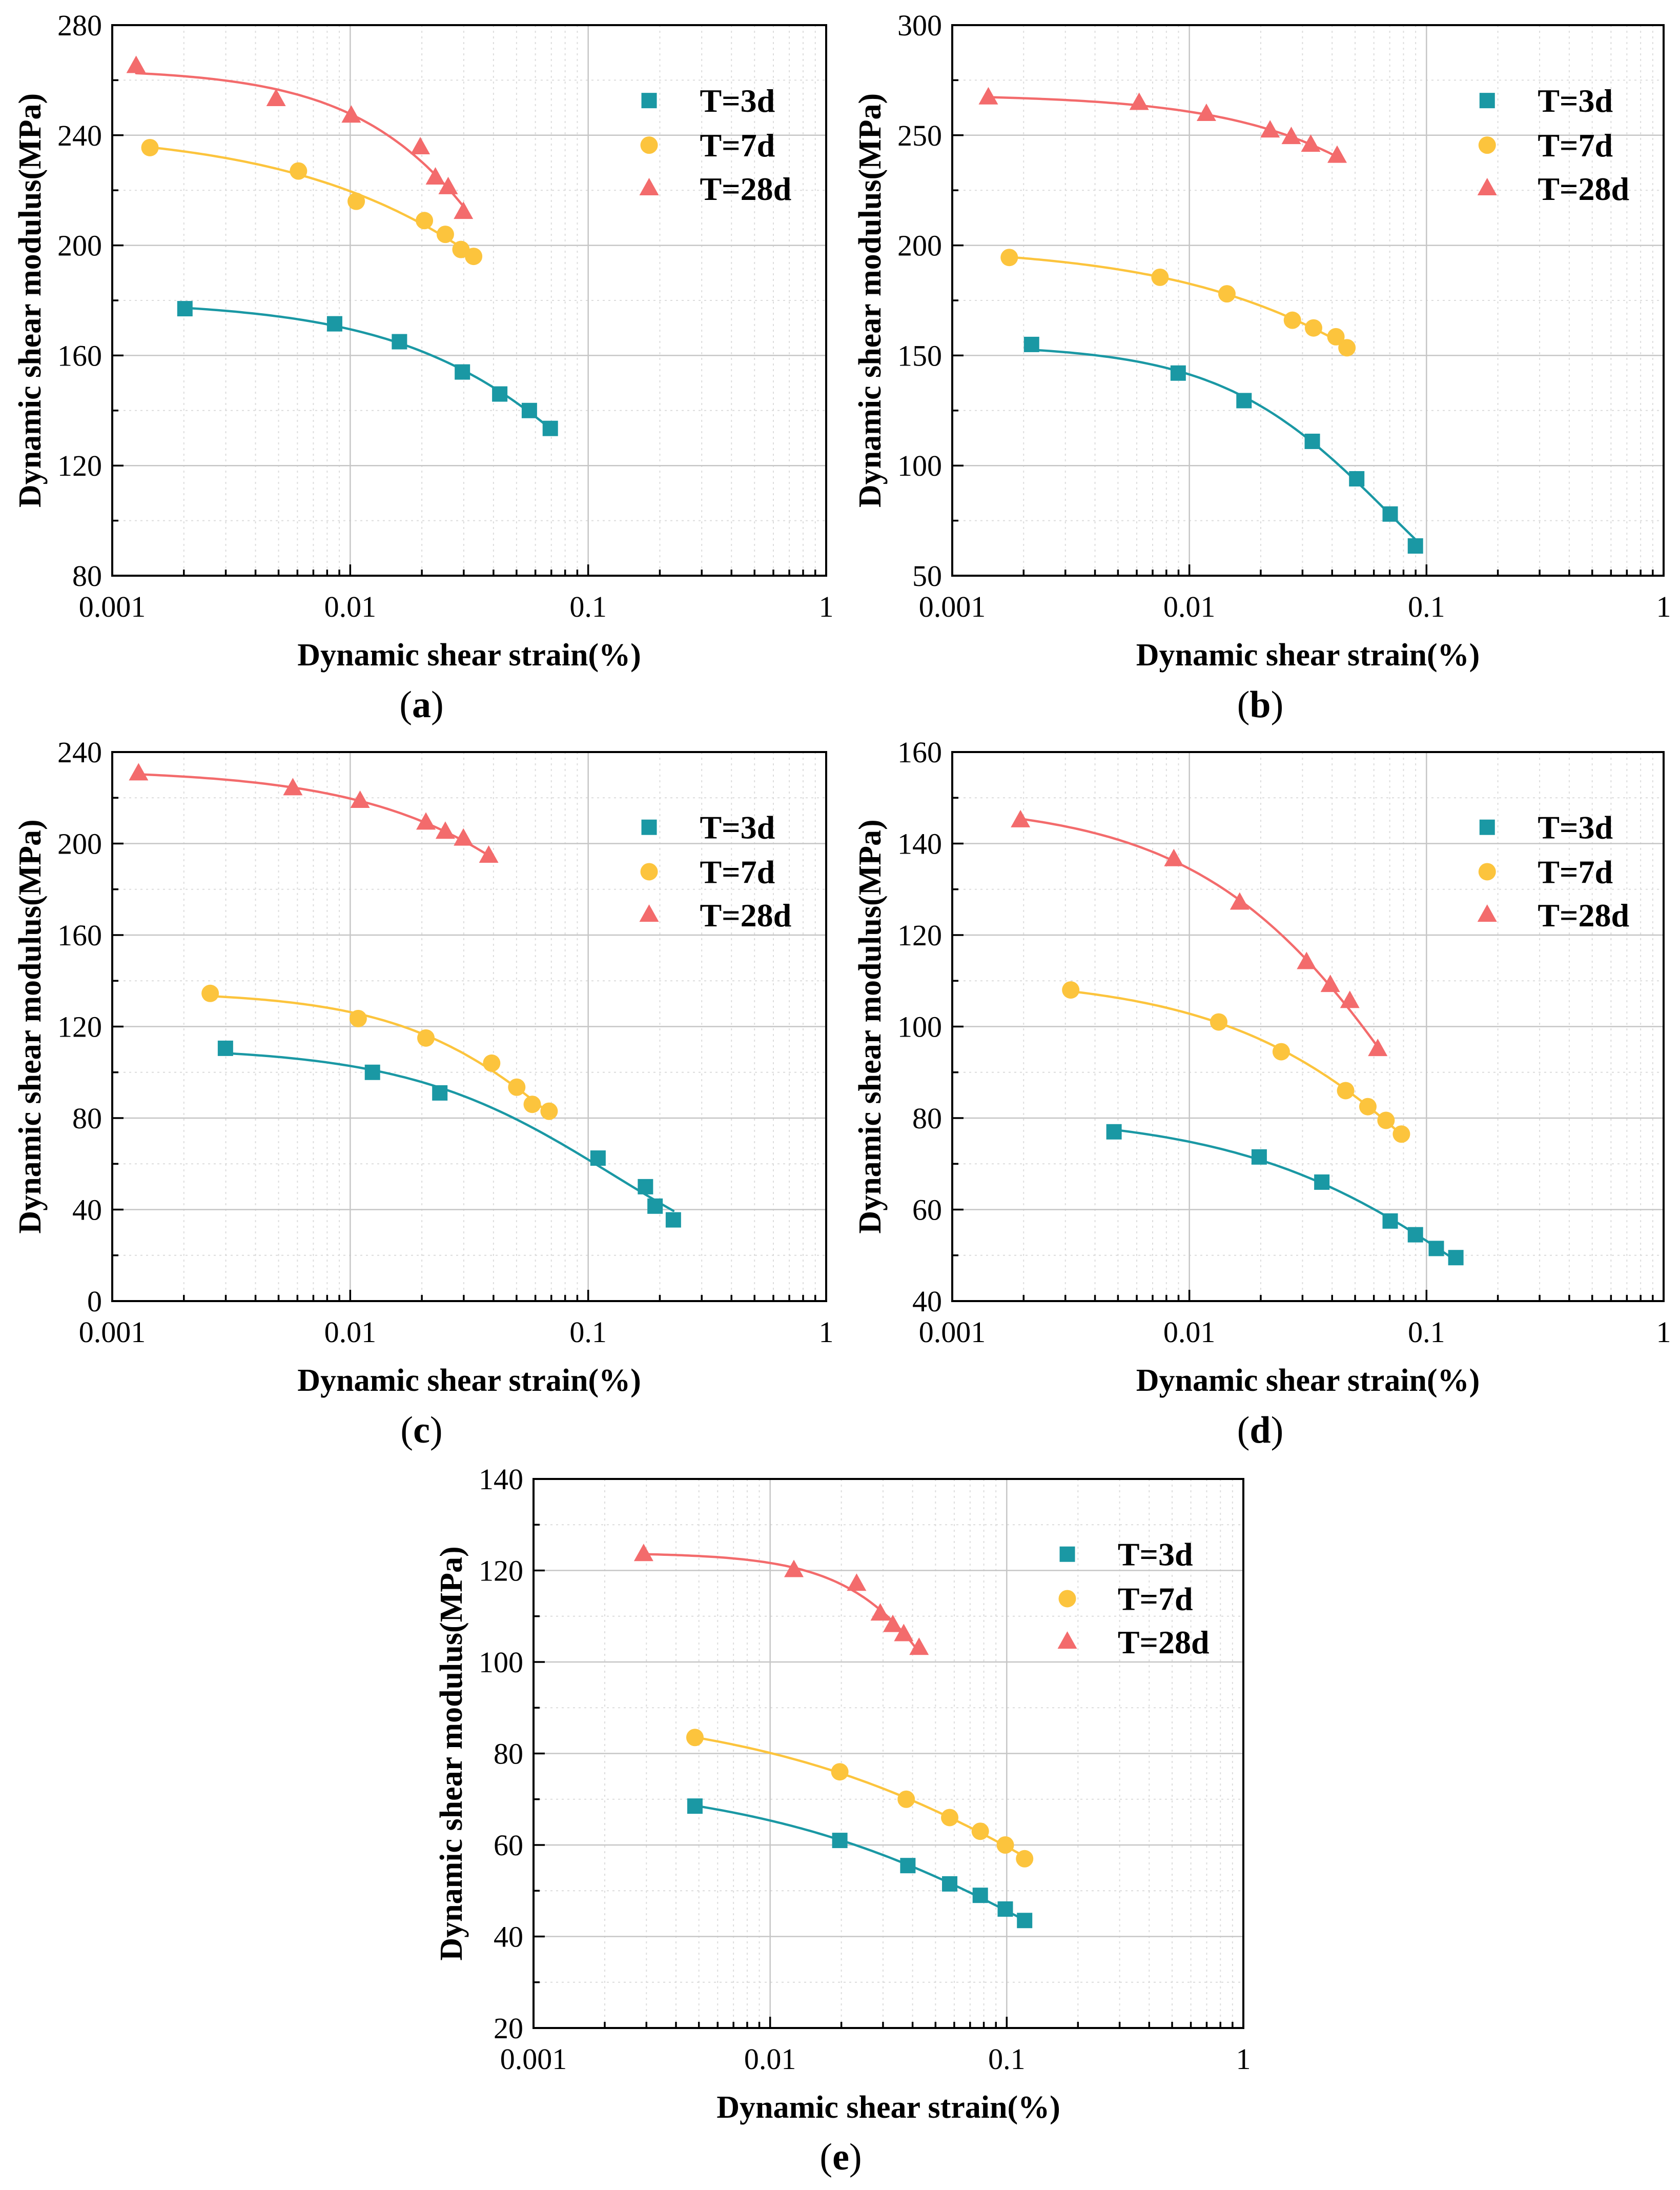  I want to click on caption-letter: a, so click(421, 705).